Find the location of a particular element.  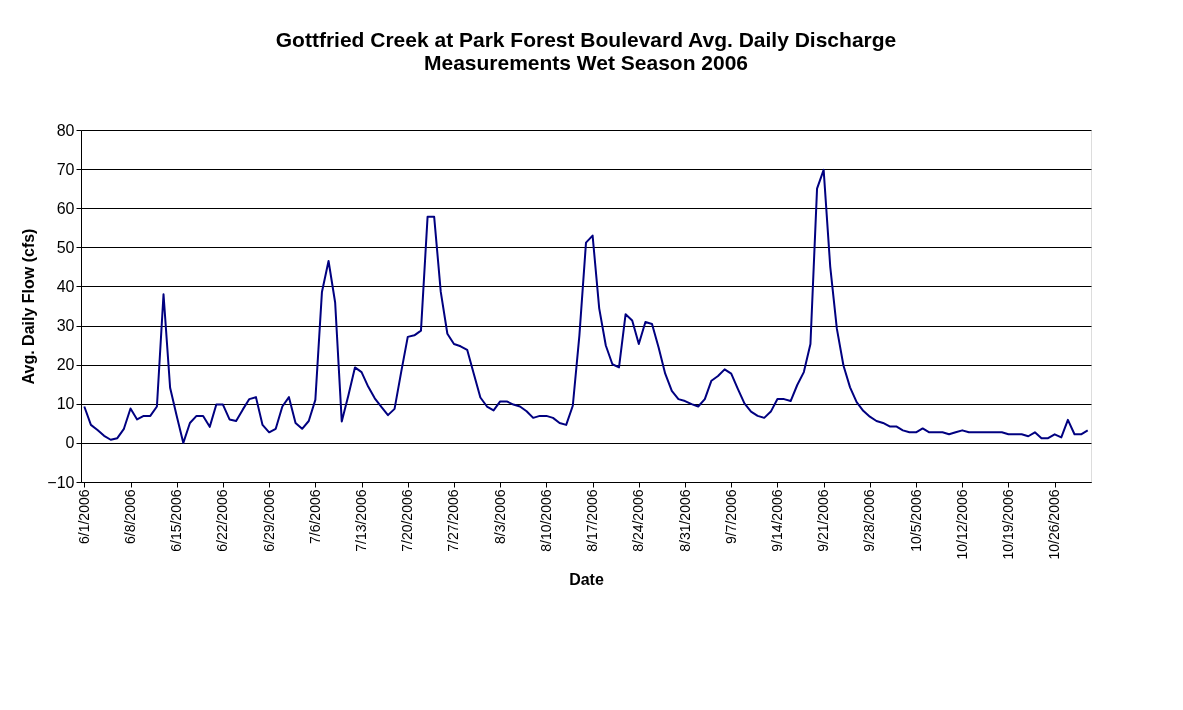

chart-title: Gottfried Creek at Park Forest Boulevard Avg. Daily Discharge Measurements Wet Season 2006 is located at coordinates (586, 51).